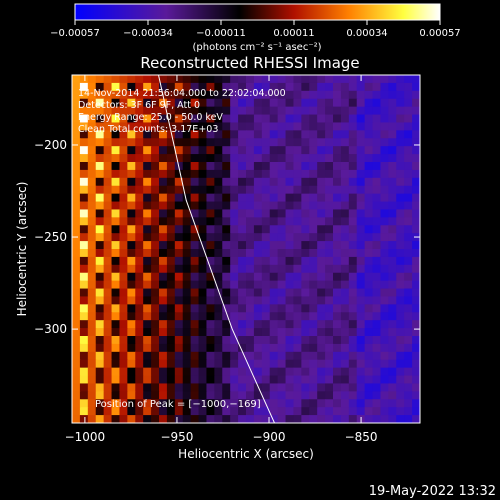  Describe the element at coordinates (269, 437) in the screenshot. I see `x-tick-label: −900` at that location.